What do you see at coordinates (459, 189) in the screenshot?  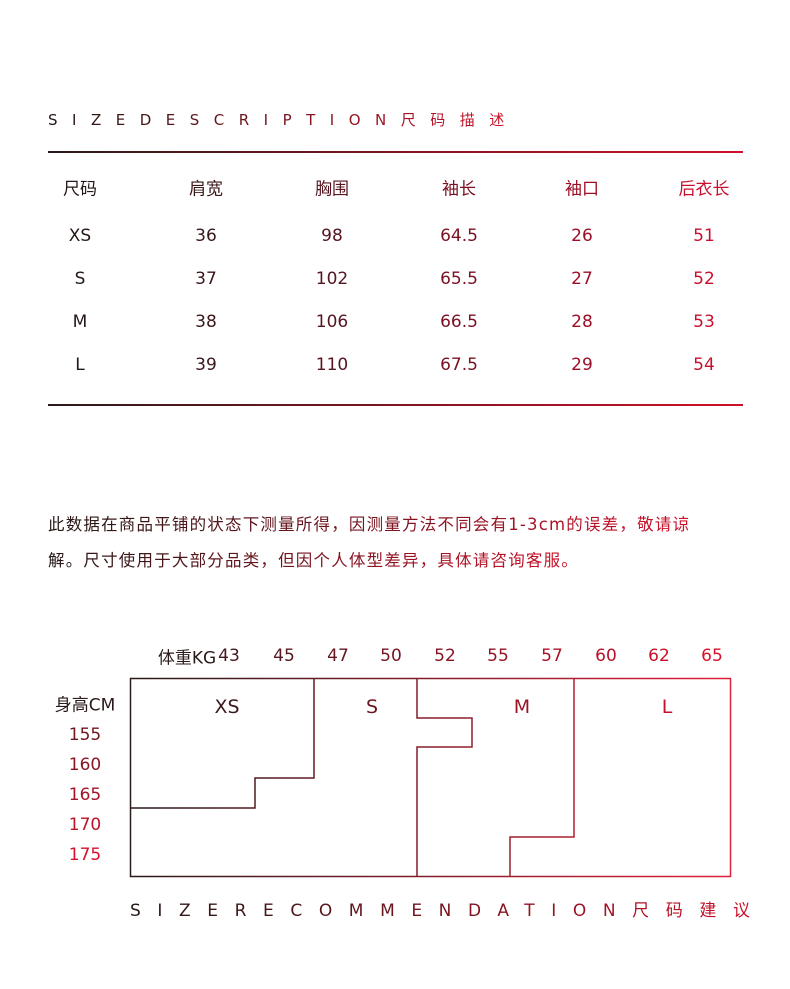 I see `table-header-cell: 袖长` at bounding box center [459, 189].